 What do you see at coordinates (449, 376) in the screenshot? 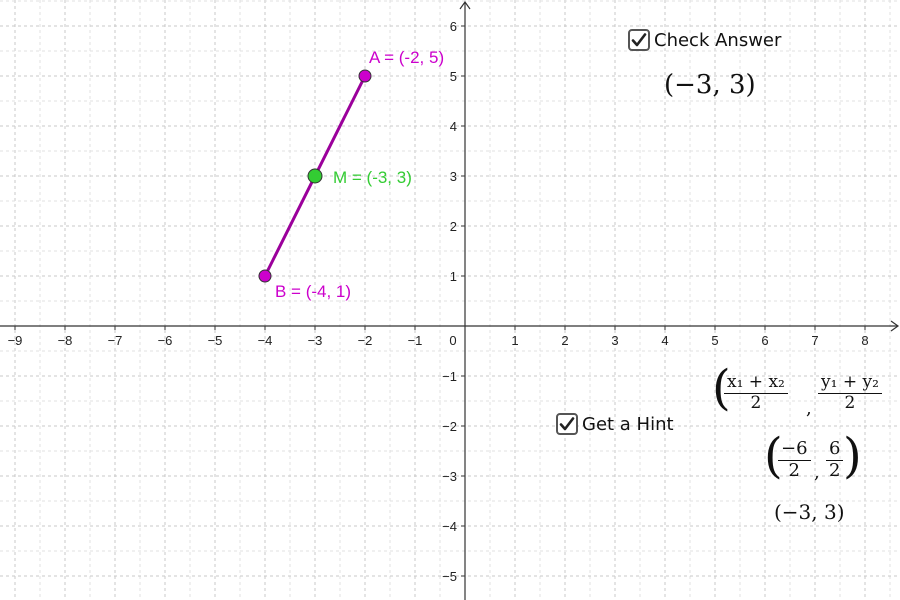
I see `y-tick-label: −1` at bounding box center [449, 376].